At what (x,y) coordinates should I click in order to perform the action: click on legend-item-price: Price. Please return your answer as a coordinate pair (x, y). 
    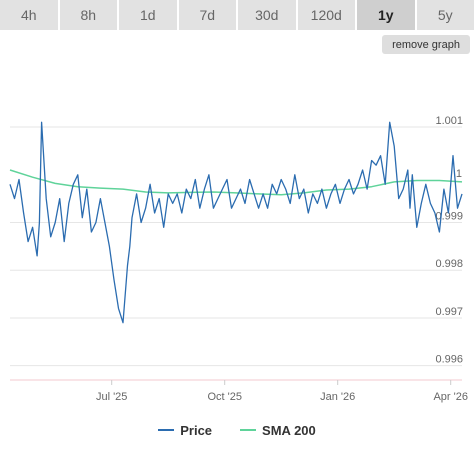
    Looking at the image, I should click on (185, 430).